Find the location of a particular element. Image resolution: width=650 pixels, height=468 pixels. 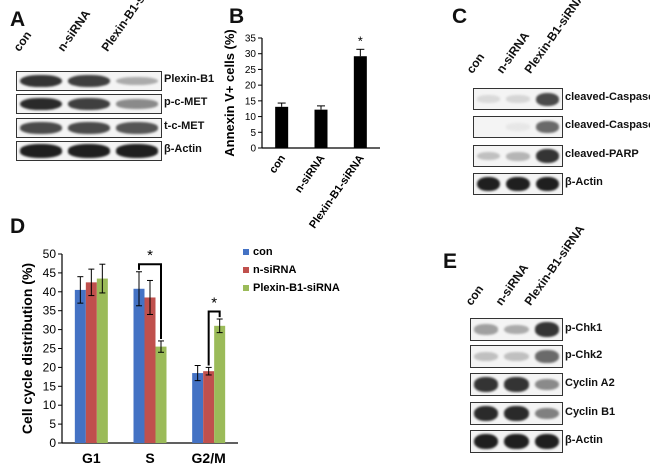

lane-label-n-sirna: n-siRNA is located at coordinates (74, 30).